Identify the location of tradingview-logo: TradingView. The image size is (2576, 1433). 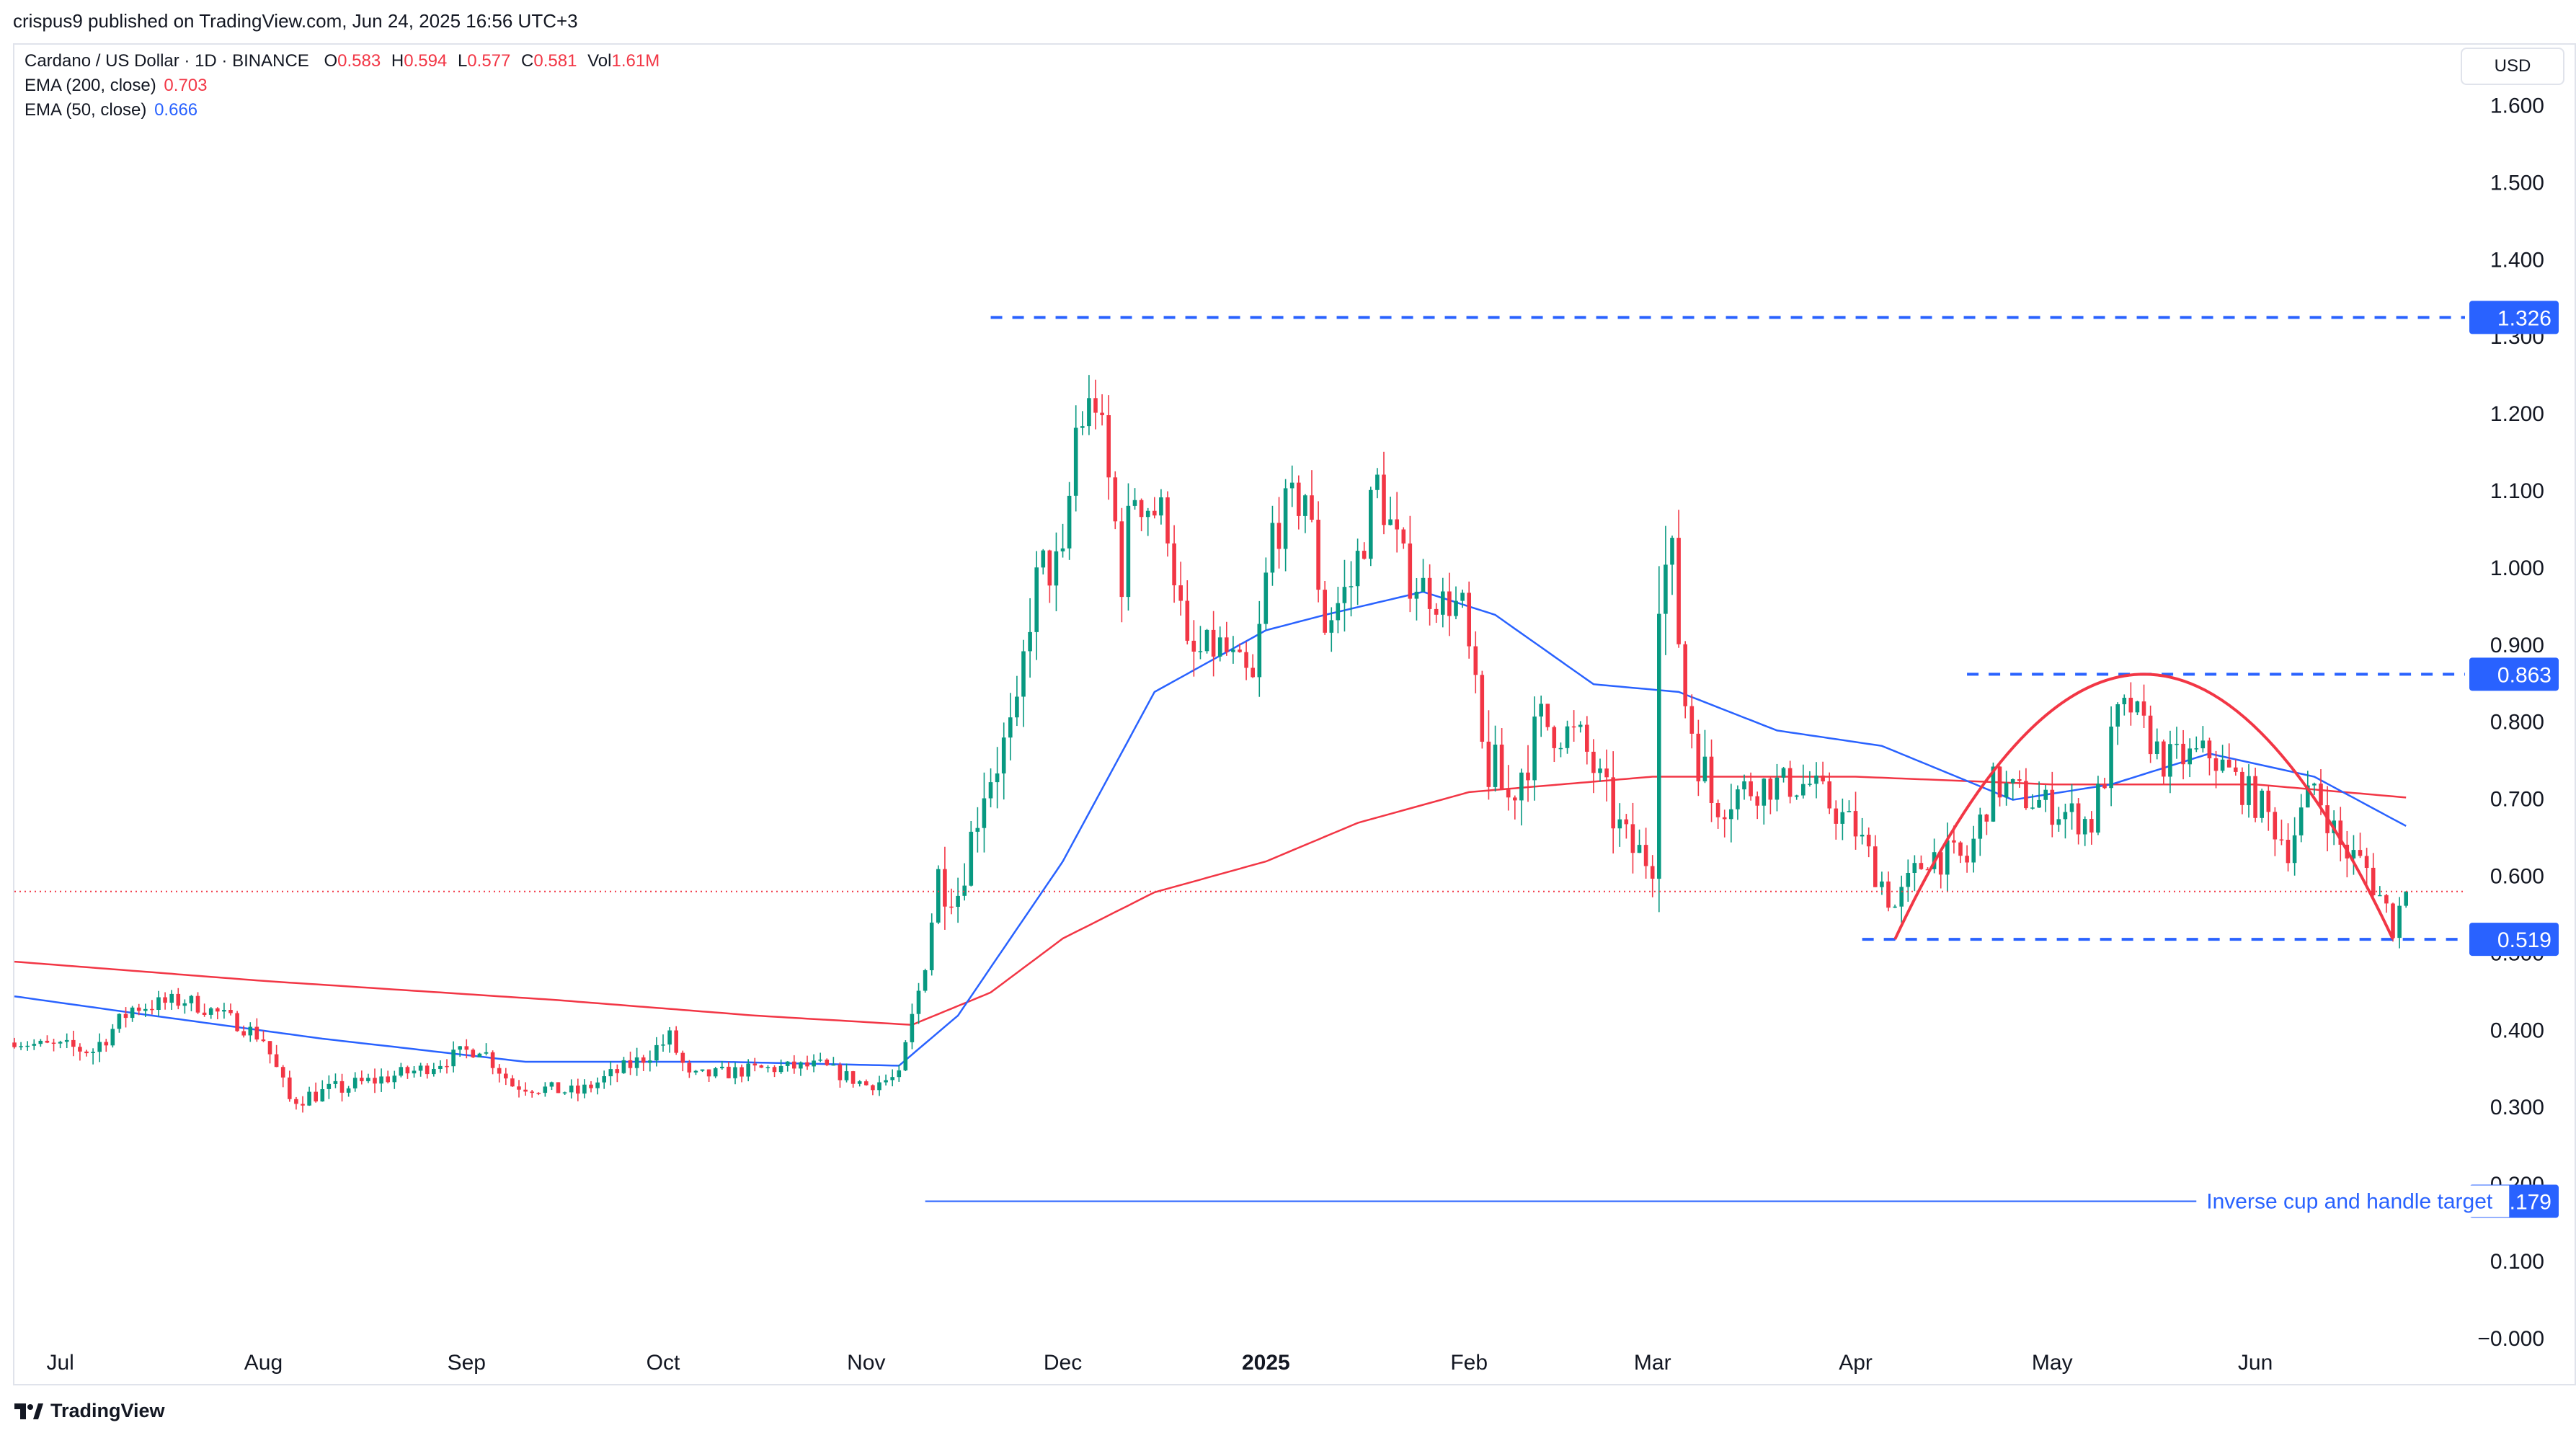
(89, 1411).